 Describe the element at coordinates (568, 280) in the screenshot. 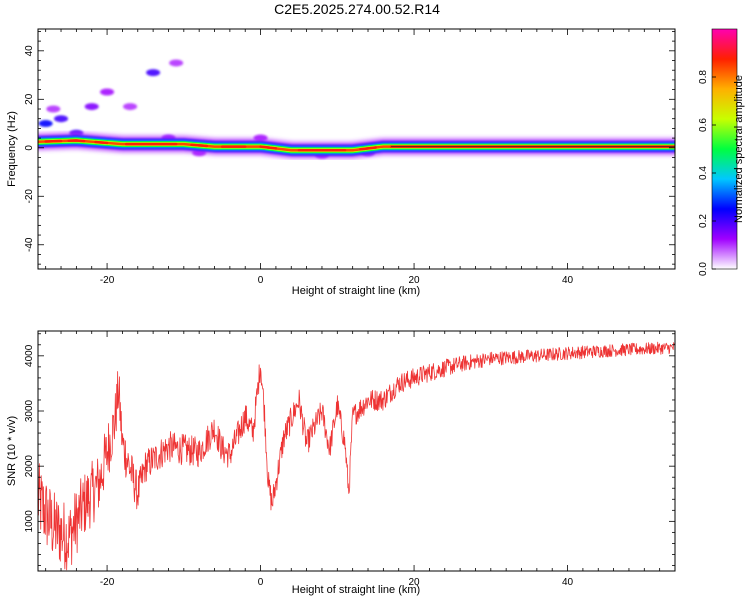

I see `spectrogram-x-tick-label: 40` at that location.